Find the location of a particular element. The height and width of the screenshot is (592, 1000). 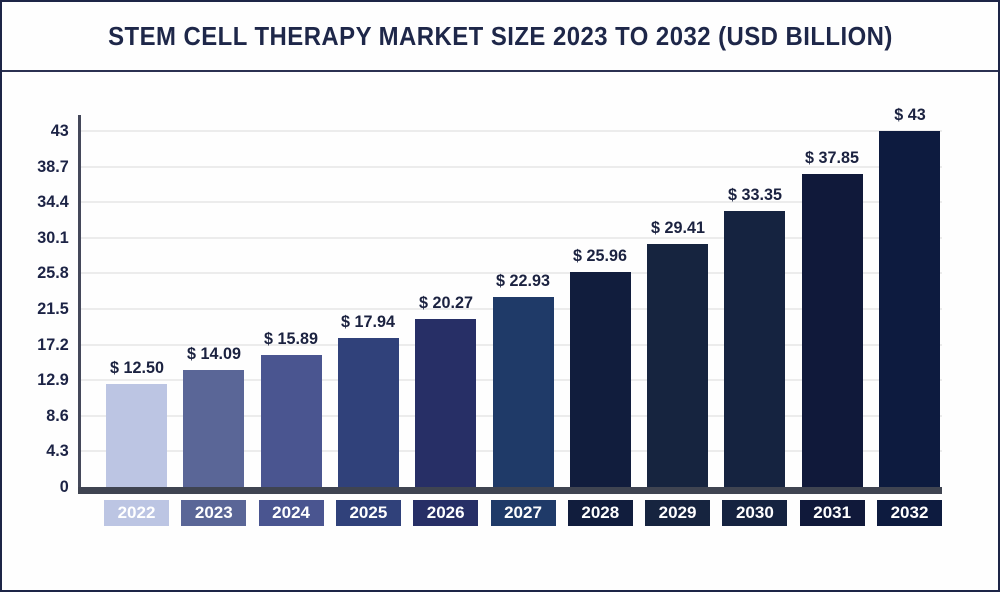

x-axis-label-2032: 2032 is located at coordinates (909, 513).